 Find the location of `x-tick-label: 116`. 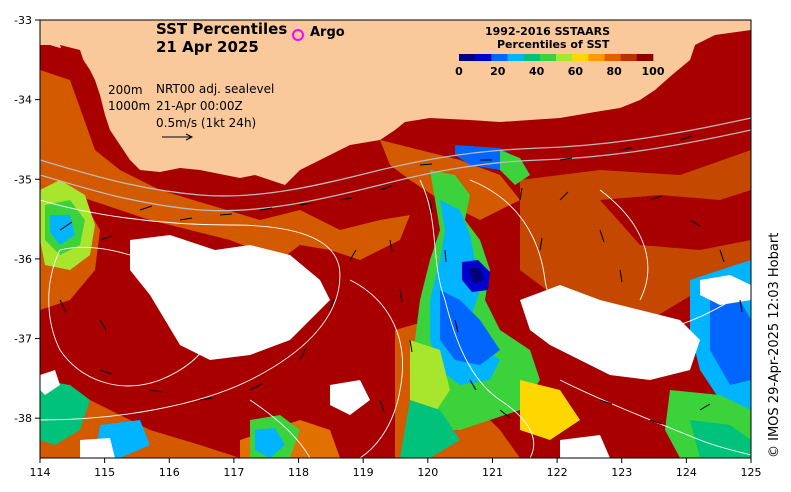

x-tick-label: 116 is located at coordinates (169, 472).